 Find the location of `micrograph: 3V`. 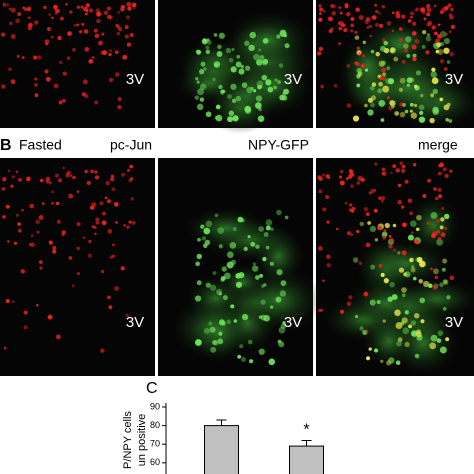

micrograph: 3V is located at coordinates (77, 64).